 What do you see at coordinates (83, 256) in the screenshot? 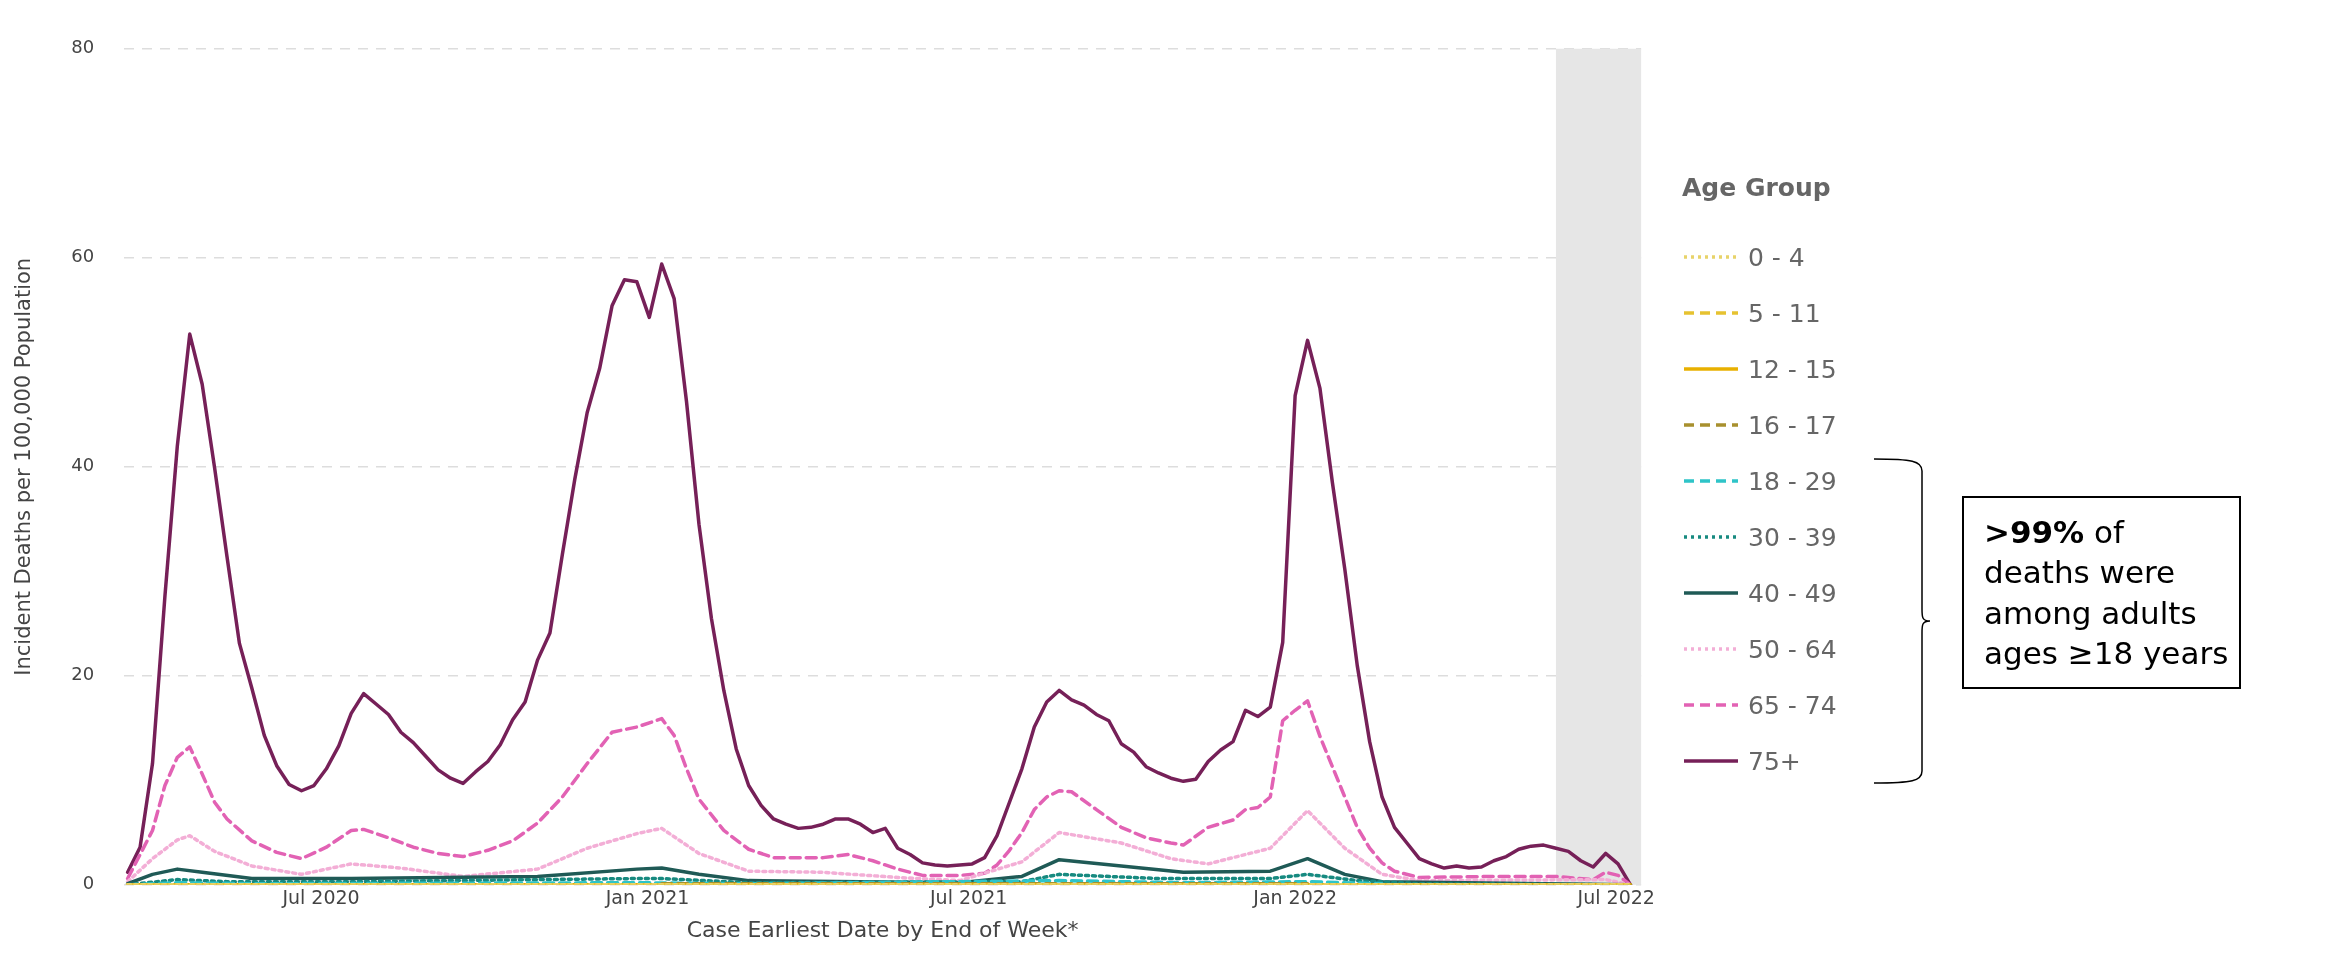
I see `y-tick-label: 60` at bounding box center [83, 256].